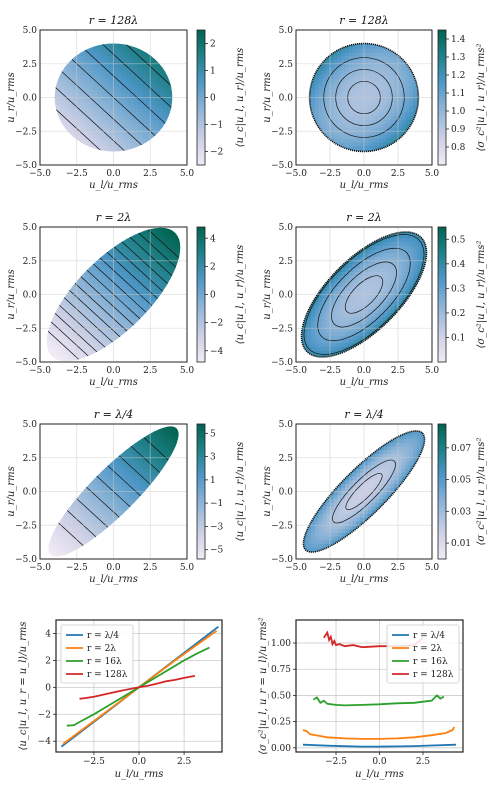  I want to click on y-tick-label: 2, so click(48, 661).